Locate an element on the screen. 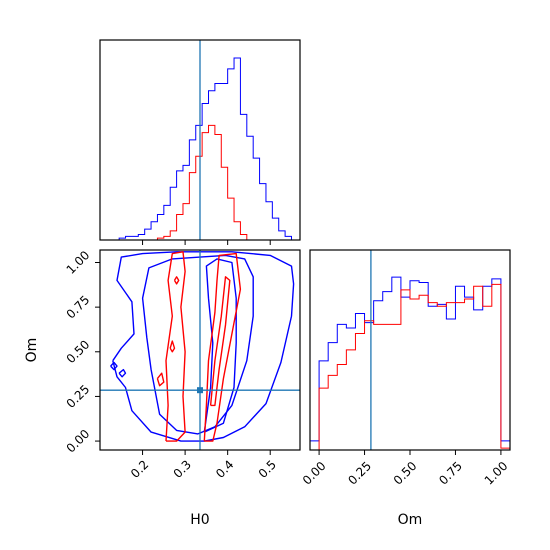  om-marginal-frame is located at coordinates (410, 350).